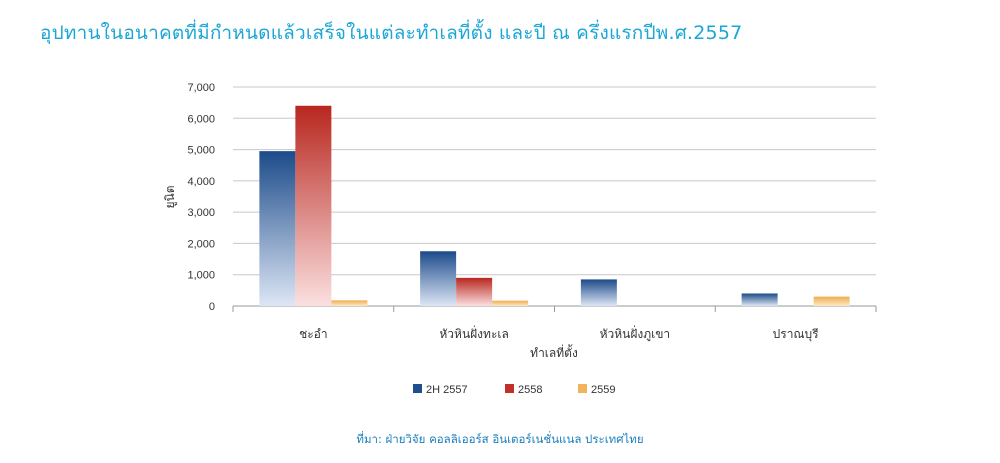  I want to click on legend: 2H 2557 2558 2559, so click(514, 390).